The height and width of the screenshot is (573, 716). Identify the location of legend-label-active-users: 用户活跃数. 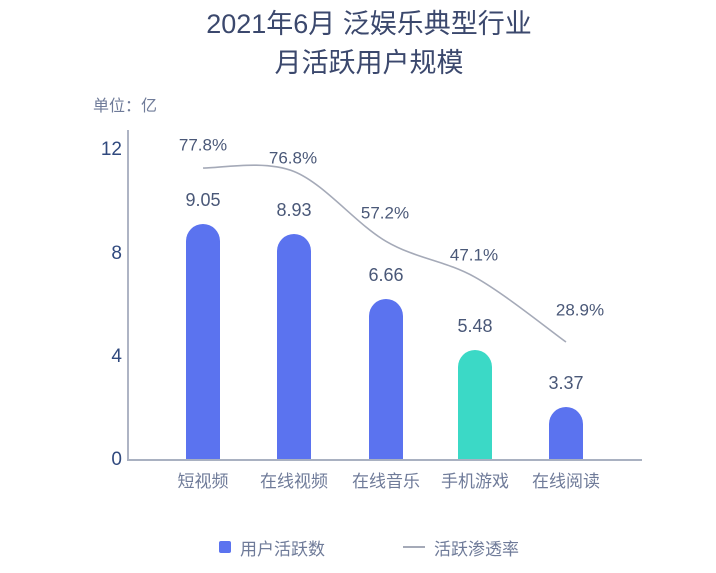
(282, 549).